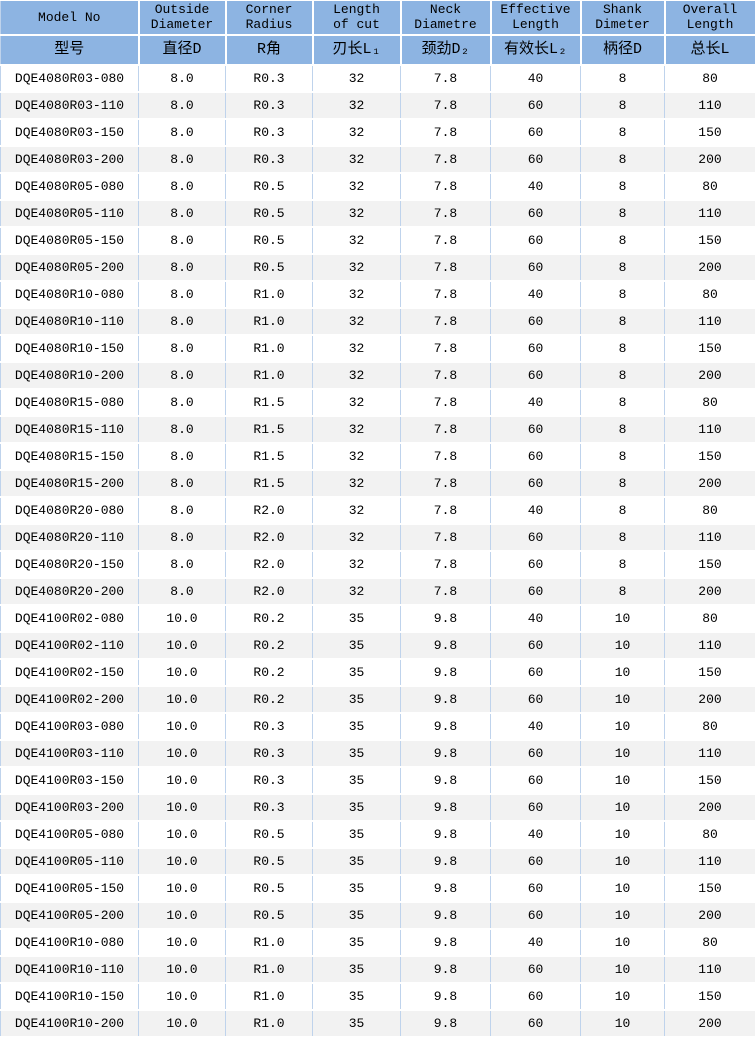  I want to click on cell-model_no: DQE4100R05-080, so click(70, 834).